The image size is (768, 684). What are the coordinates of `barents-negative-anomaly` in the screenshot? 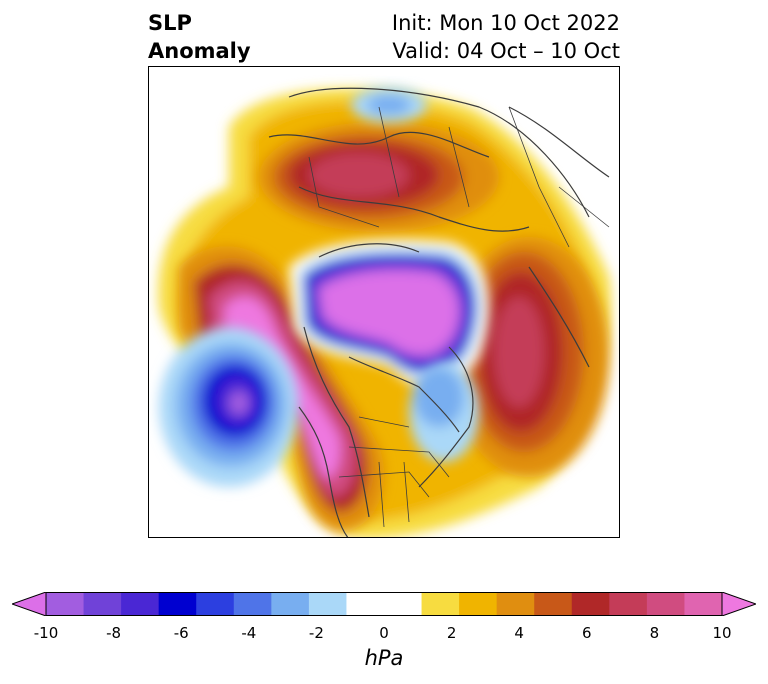 It's located at (389, 105).